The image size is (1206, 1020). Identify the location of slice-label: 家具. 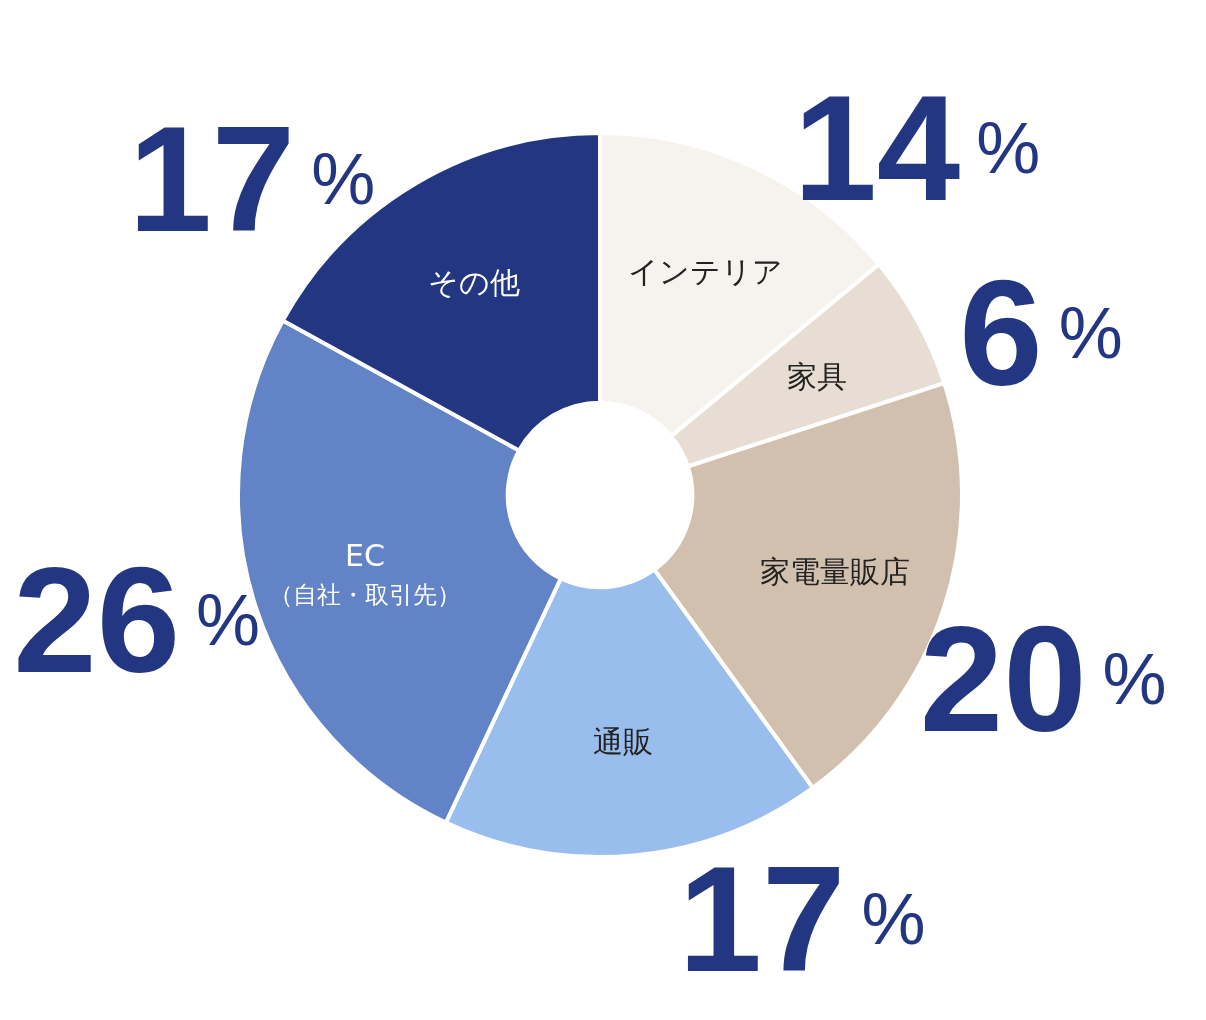
(816, 376).